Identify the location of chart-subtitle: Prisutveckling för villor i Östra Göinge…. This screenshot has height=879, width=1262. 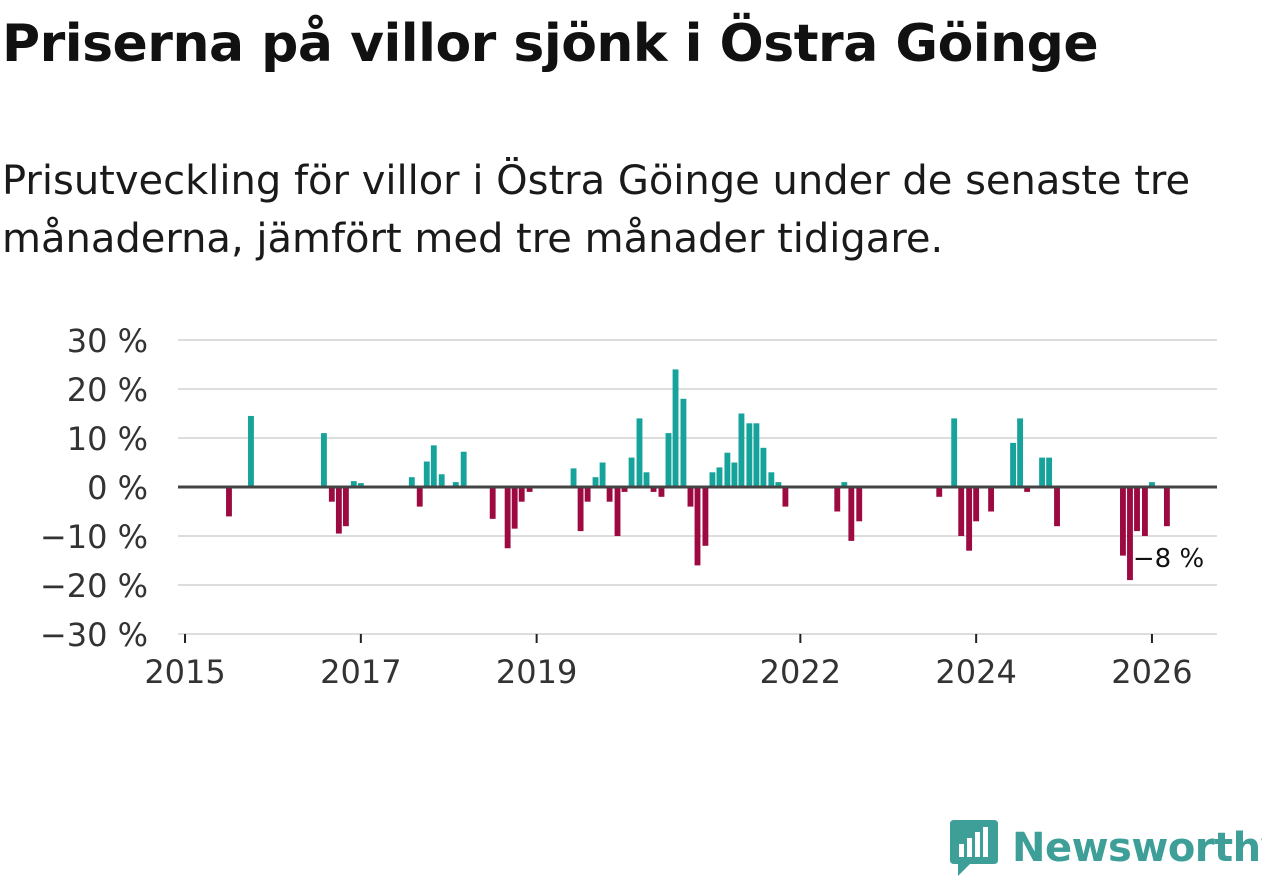
(596, 210).